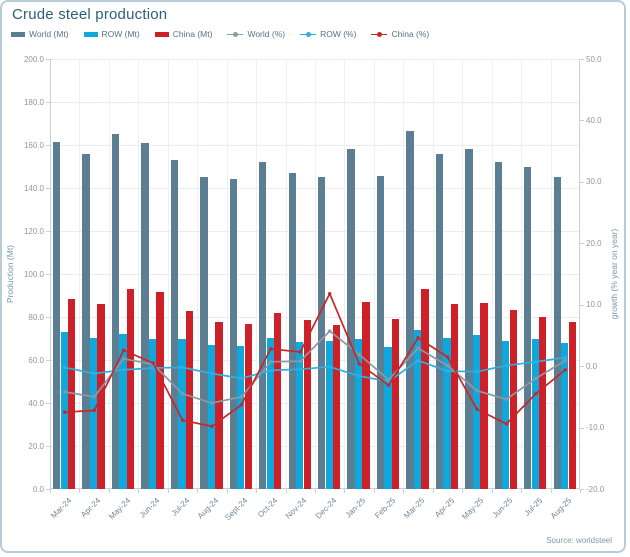  What do you see at coordinates (498, 325) in the screenshot?
I see `bar-world-mt--jun-25` at bounding box center [498, 325].